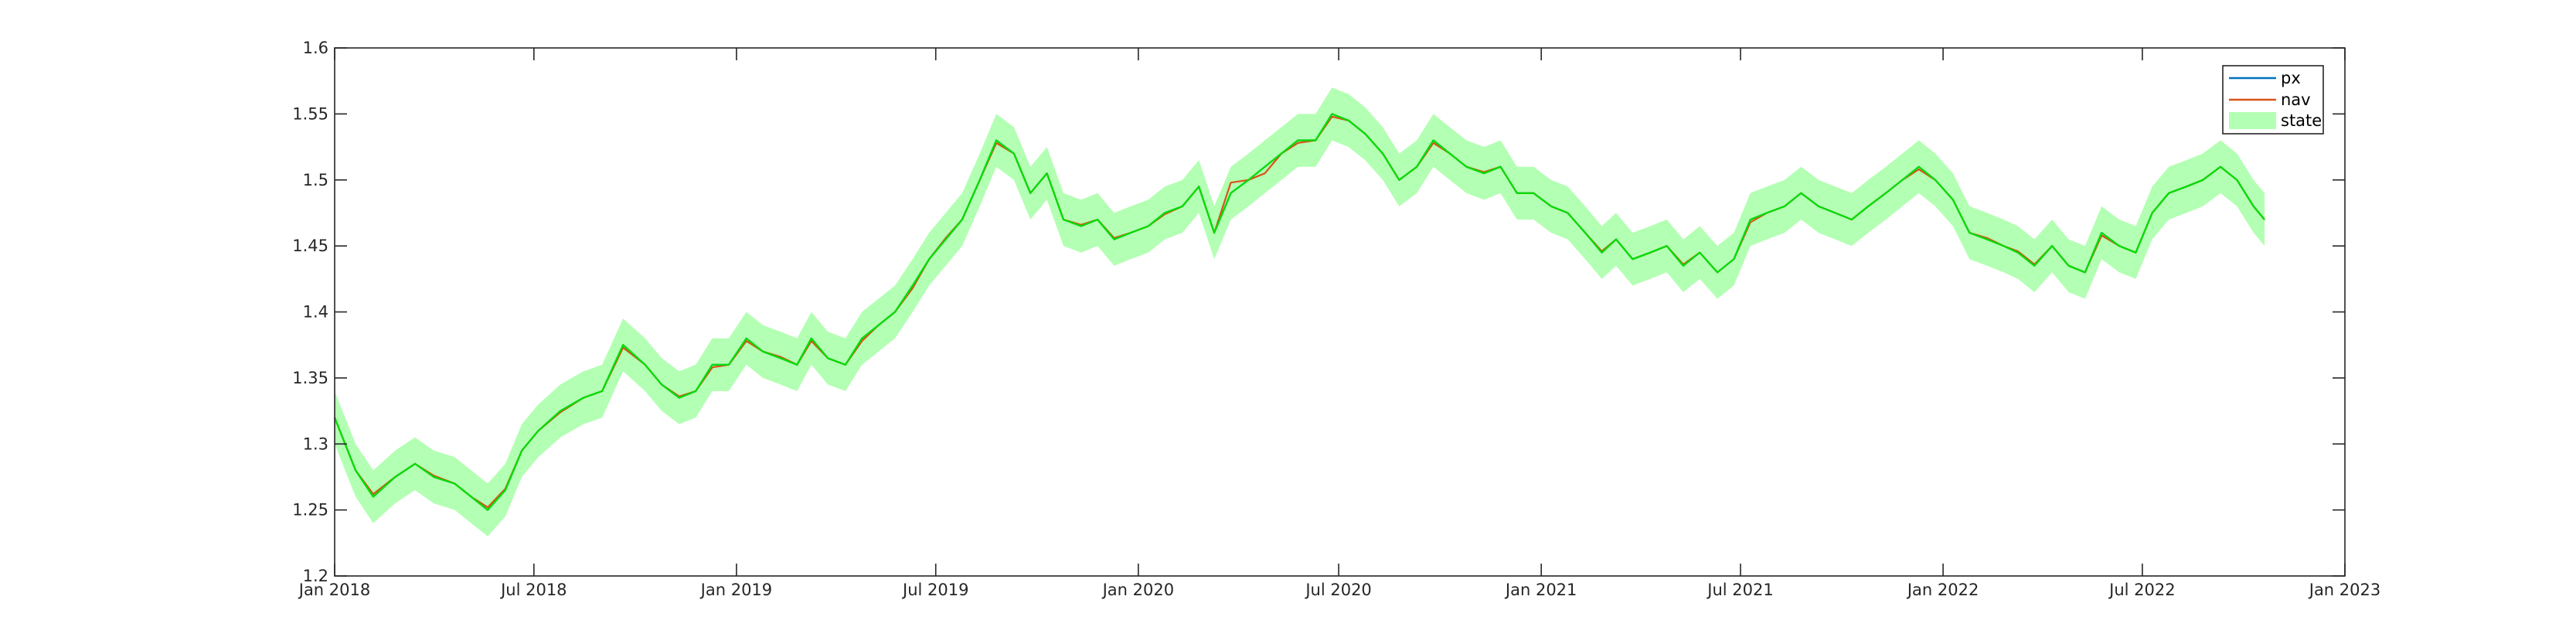 The height and width of the screenshot is (644, 2576). I want to click on y-tick-label: 1.3, so click(315, 443).